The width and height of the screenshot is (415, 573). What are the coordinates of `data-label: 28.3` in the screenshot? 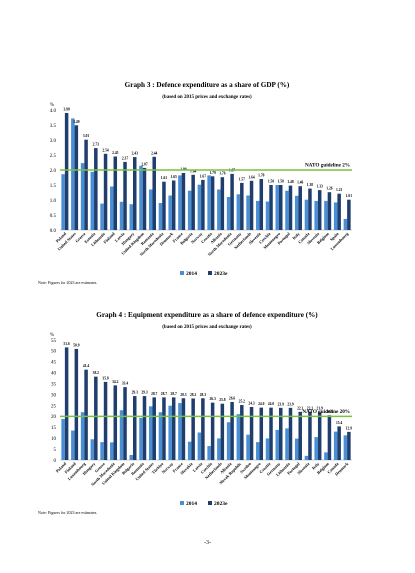 It's located at (203, 395).